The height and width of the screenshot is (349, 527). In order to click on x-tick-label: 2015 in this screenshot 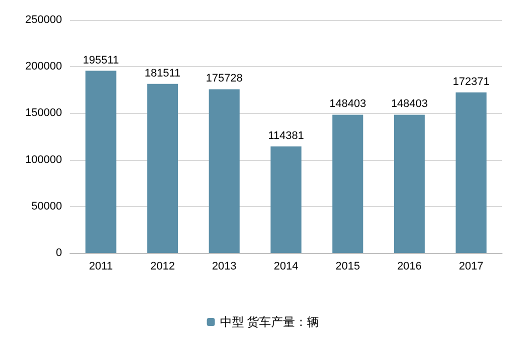, I will do `click(347, 266)`.